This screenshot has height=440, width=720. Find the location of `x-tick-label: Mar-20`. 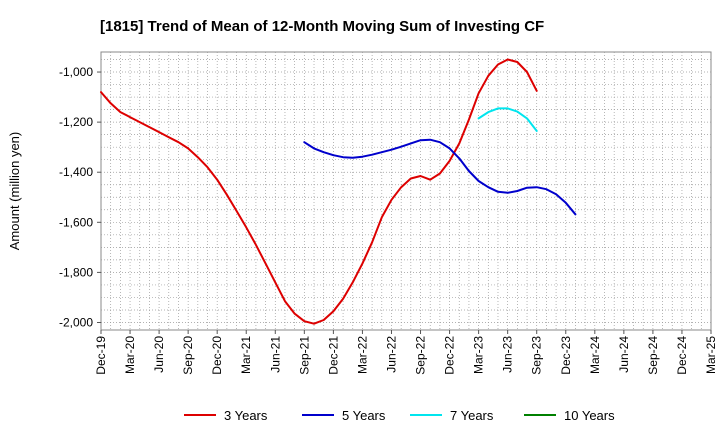

x-tick-label: Mar-20 is located at coordinates (130, 355).